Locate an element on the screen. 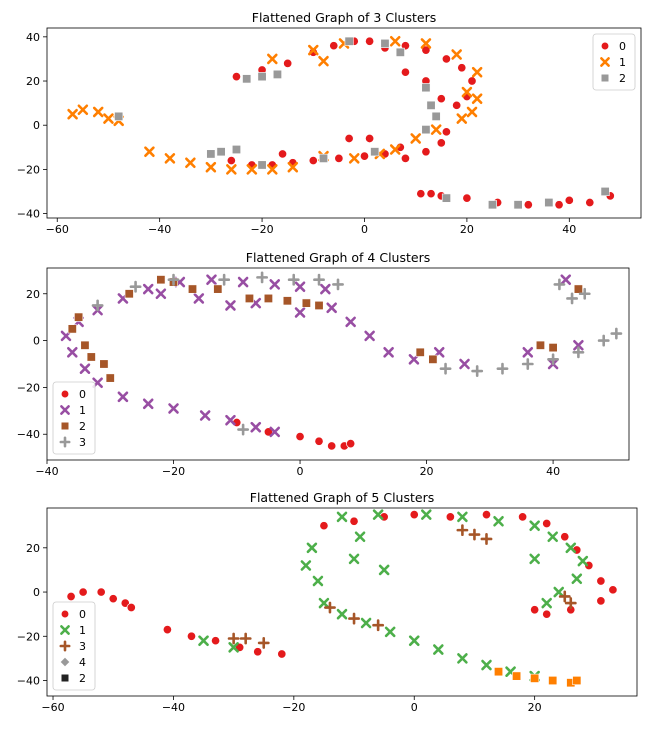  legend-label: 4 is located at coordinates (82, 662).